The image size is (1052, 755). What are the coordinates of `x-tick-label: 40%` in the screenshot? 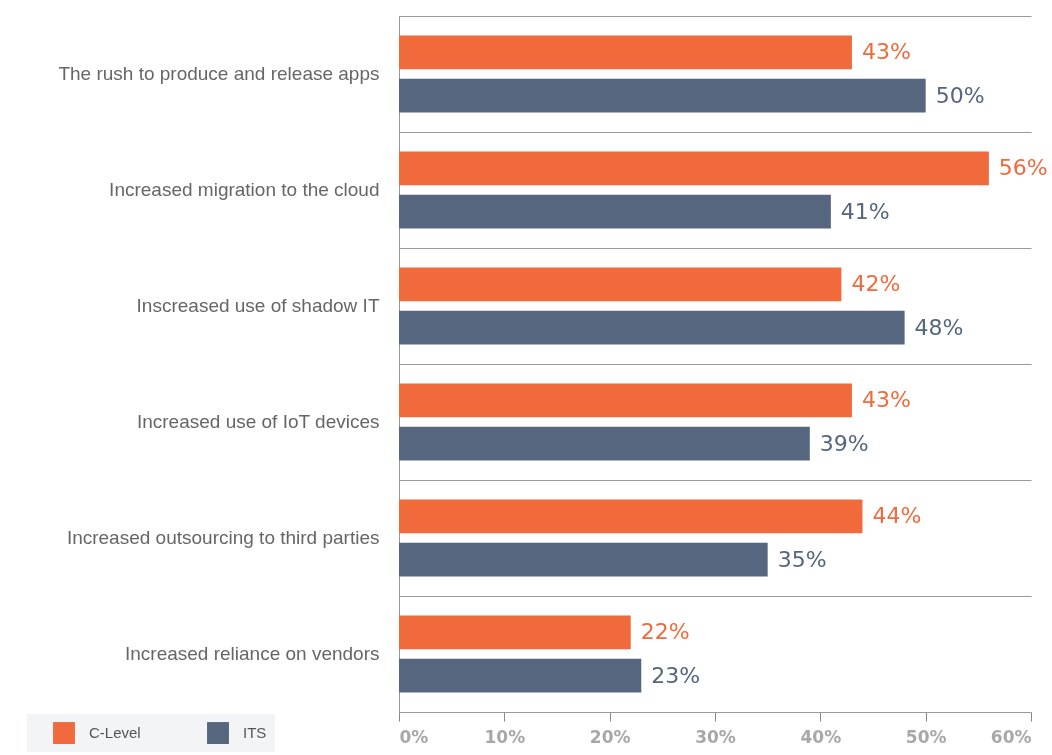 It's located at (821, 736).